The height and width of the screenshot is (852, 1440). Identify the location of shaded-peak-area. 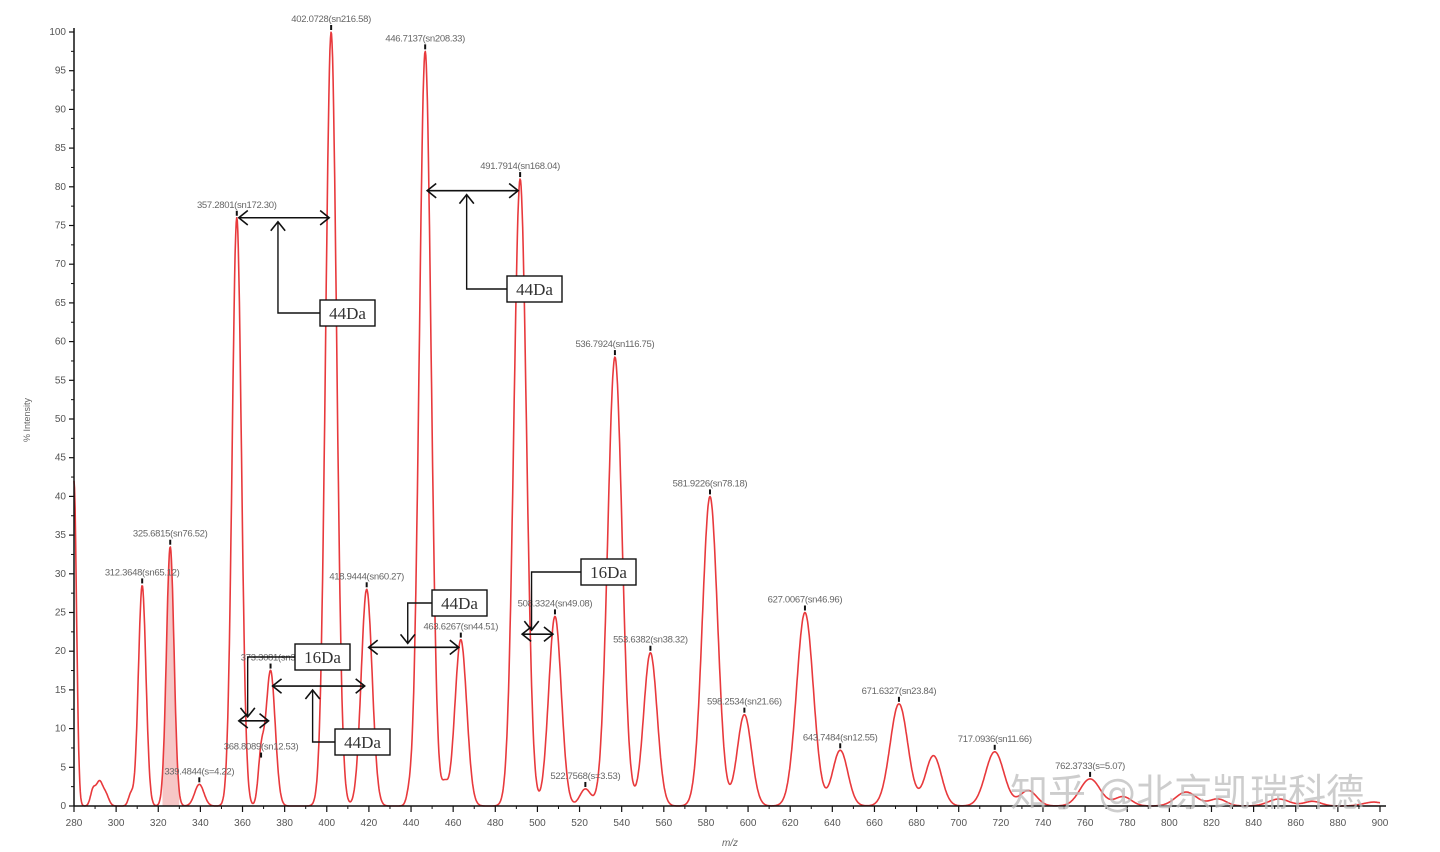
(171, 676).